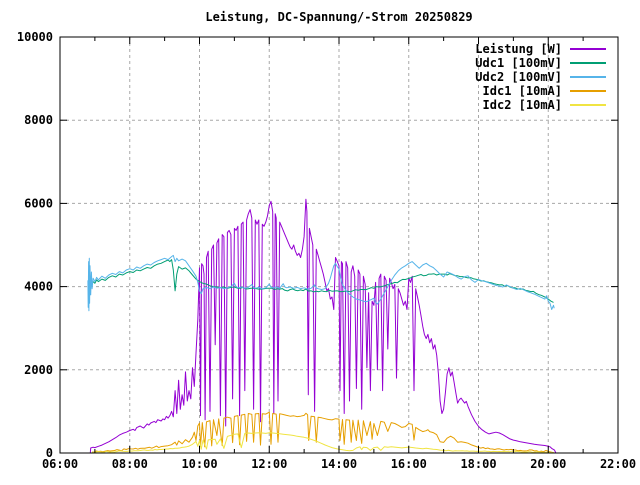 This screenshot has width=640, height=485. I want to click on legend-label: Udc2 [100mV], so click(518, 77).